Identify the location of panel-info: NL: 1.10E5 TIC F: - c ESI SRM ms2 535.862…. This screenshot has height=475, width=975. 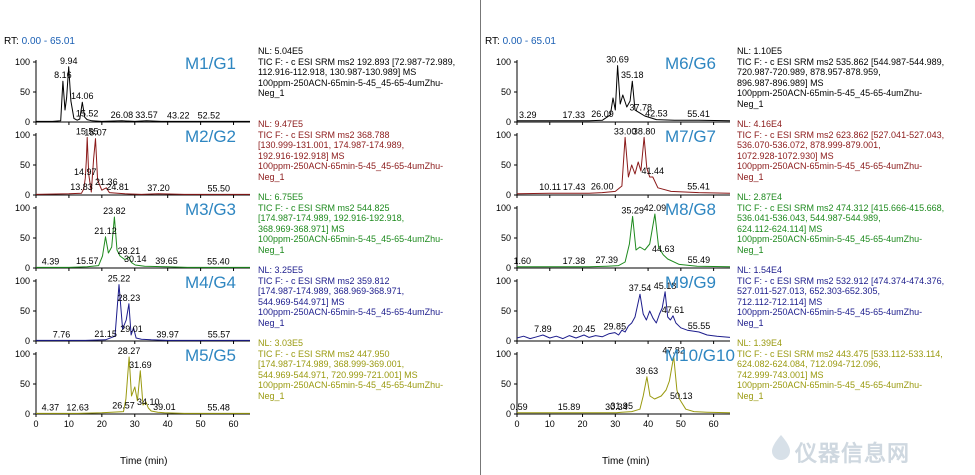
(840, 78).